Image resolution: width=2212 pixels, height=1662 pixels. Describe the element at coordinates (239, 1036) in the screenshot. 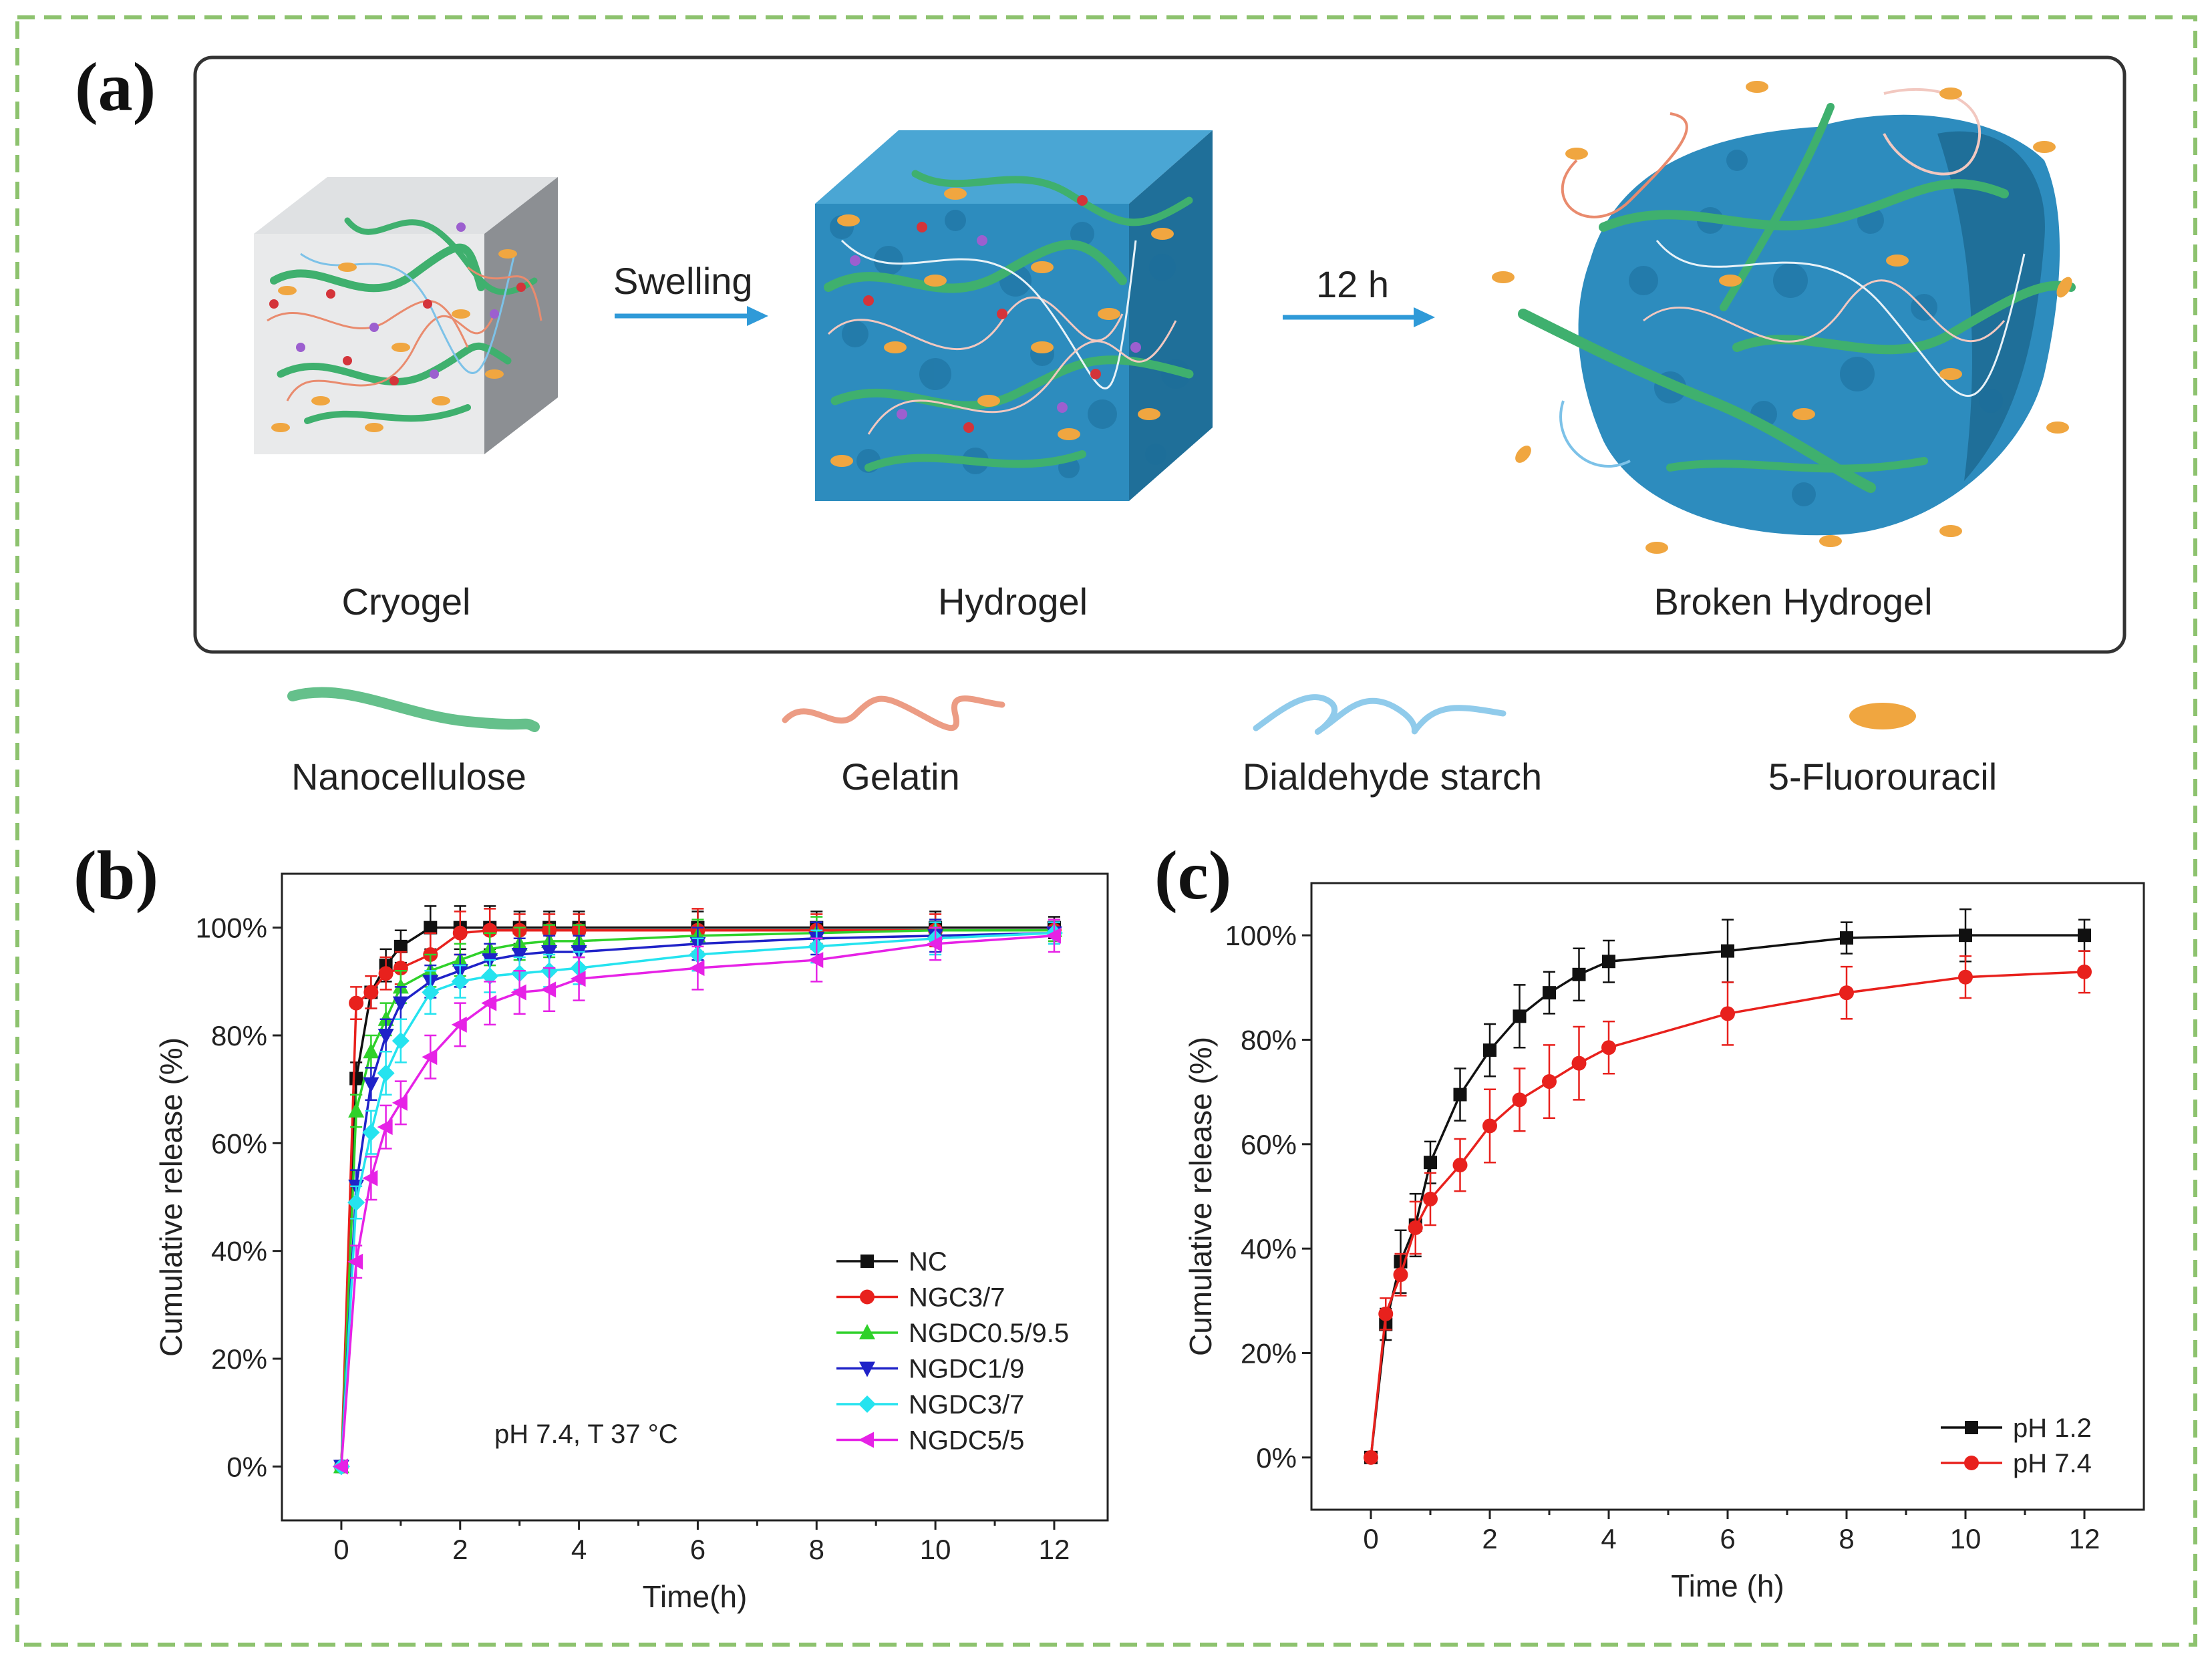

I see `y-tick-label: 80%` at that location.